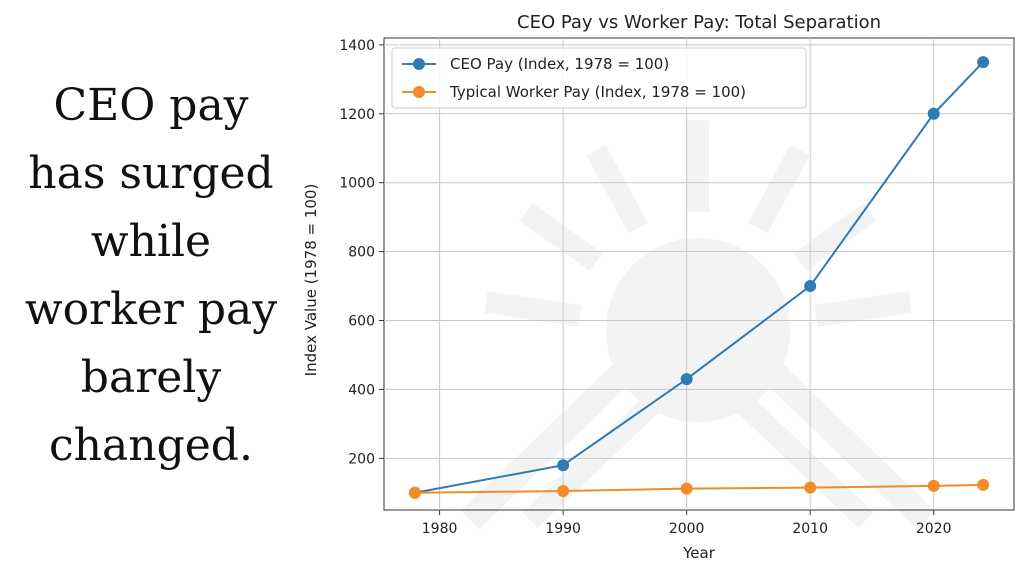 This screenshot has width=1024, height=576. What do you see at coordinates (311, 280) in the screenshot?
I see `y-axis-label: Index Value (1978 = 100)` at bounding box center [311, 280].